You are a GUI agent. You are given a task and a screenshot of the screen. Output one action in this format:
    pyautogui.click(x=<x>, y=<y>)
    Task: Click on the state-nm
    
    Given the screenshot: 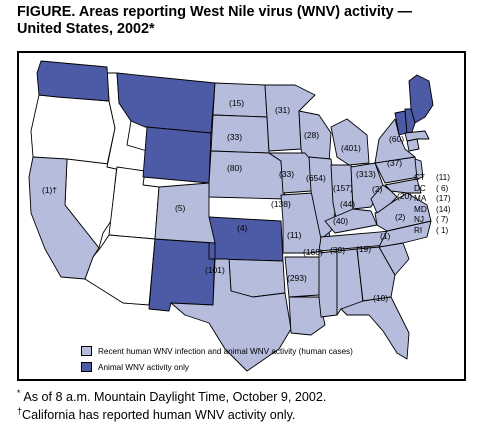 What is the action you would take?
    pyautogui.click(x=182, y=275)
    